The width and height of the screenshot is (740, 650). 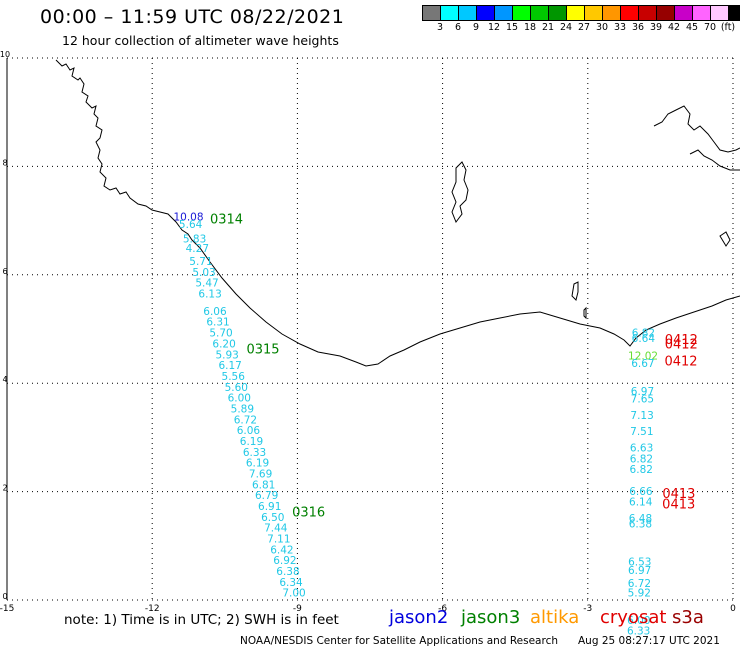 I want to click on y-tick-label: 10, so click(x=5, y=54).